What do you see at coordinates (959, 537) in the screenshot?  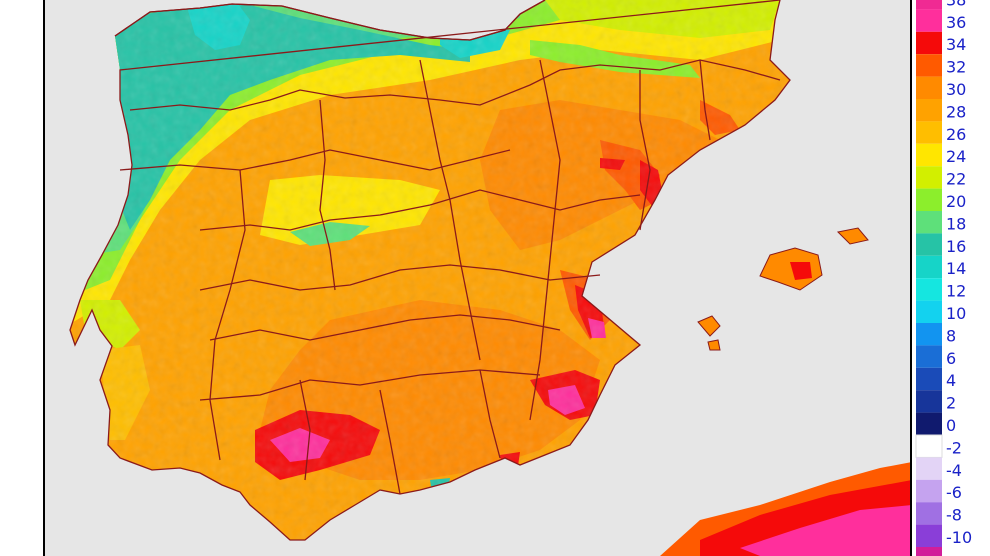 I see `legend-label: -10` at bounding box center [959, 537].